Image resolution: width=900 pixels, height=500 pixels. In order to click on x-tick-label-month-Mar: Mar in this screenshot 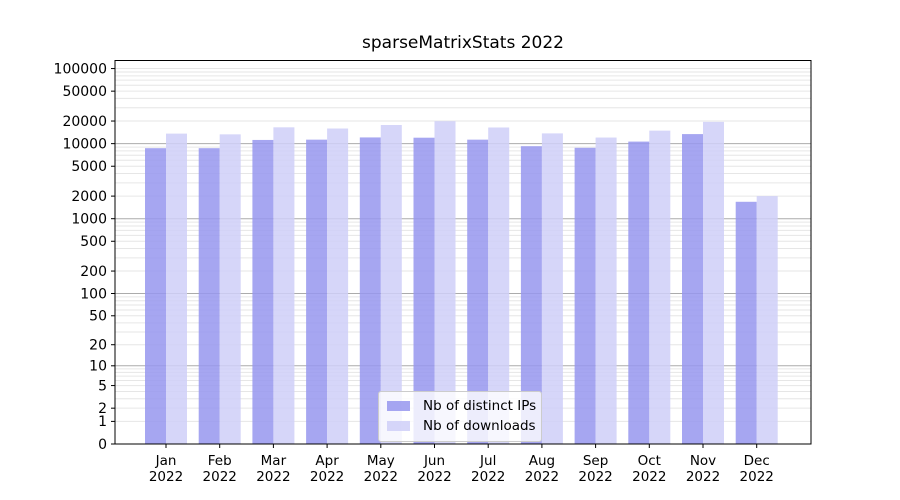, I will do `click(274, 461)`.